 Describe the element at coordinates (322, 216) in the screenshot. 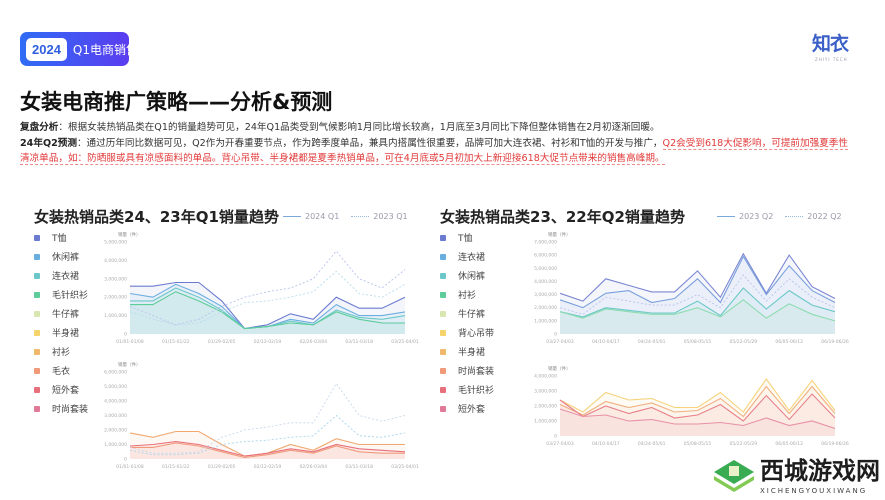

I see `legend-solid-label: 2024 Q1` at that location.